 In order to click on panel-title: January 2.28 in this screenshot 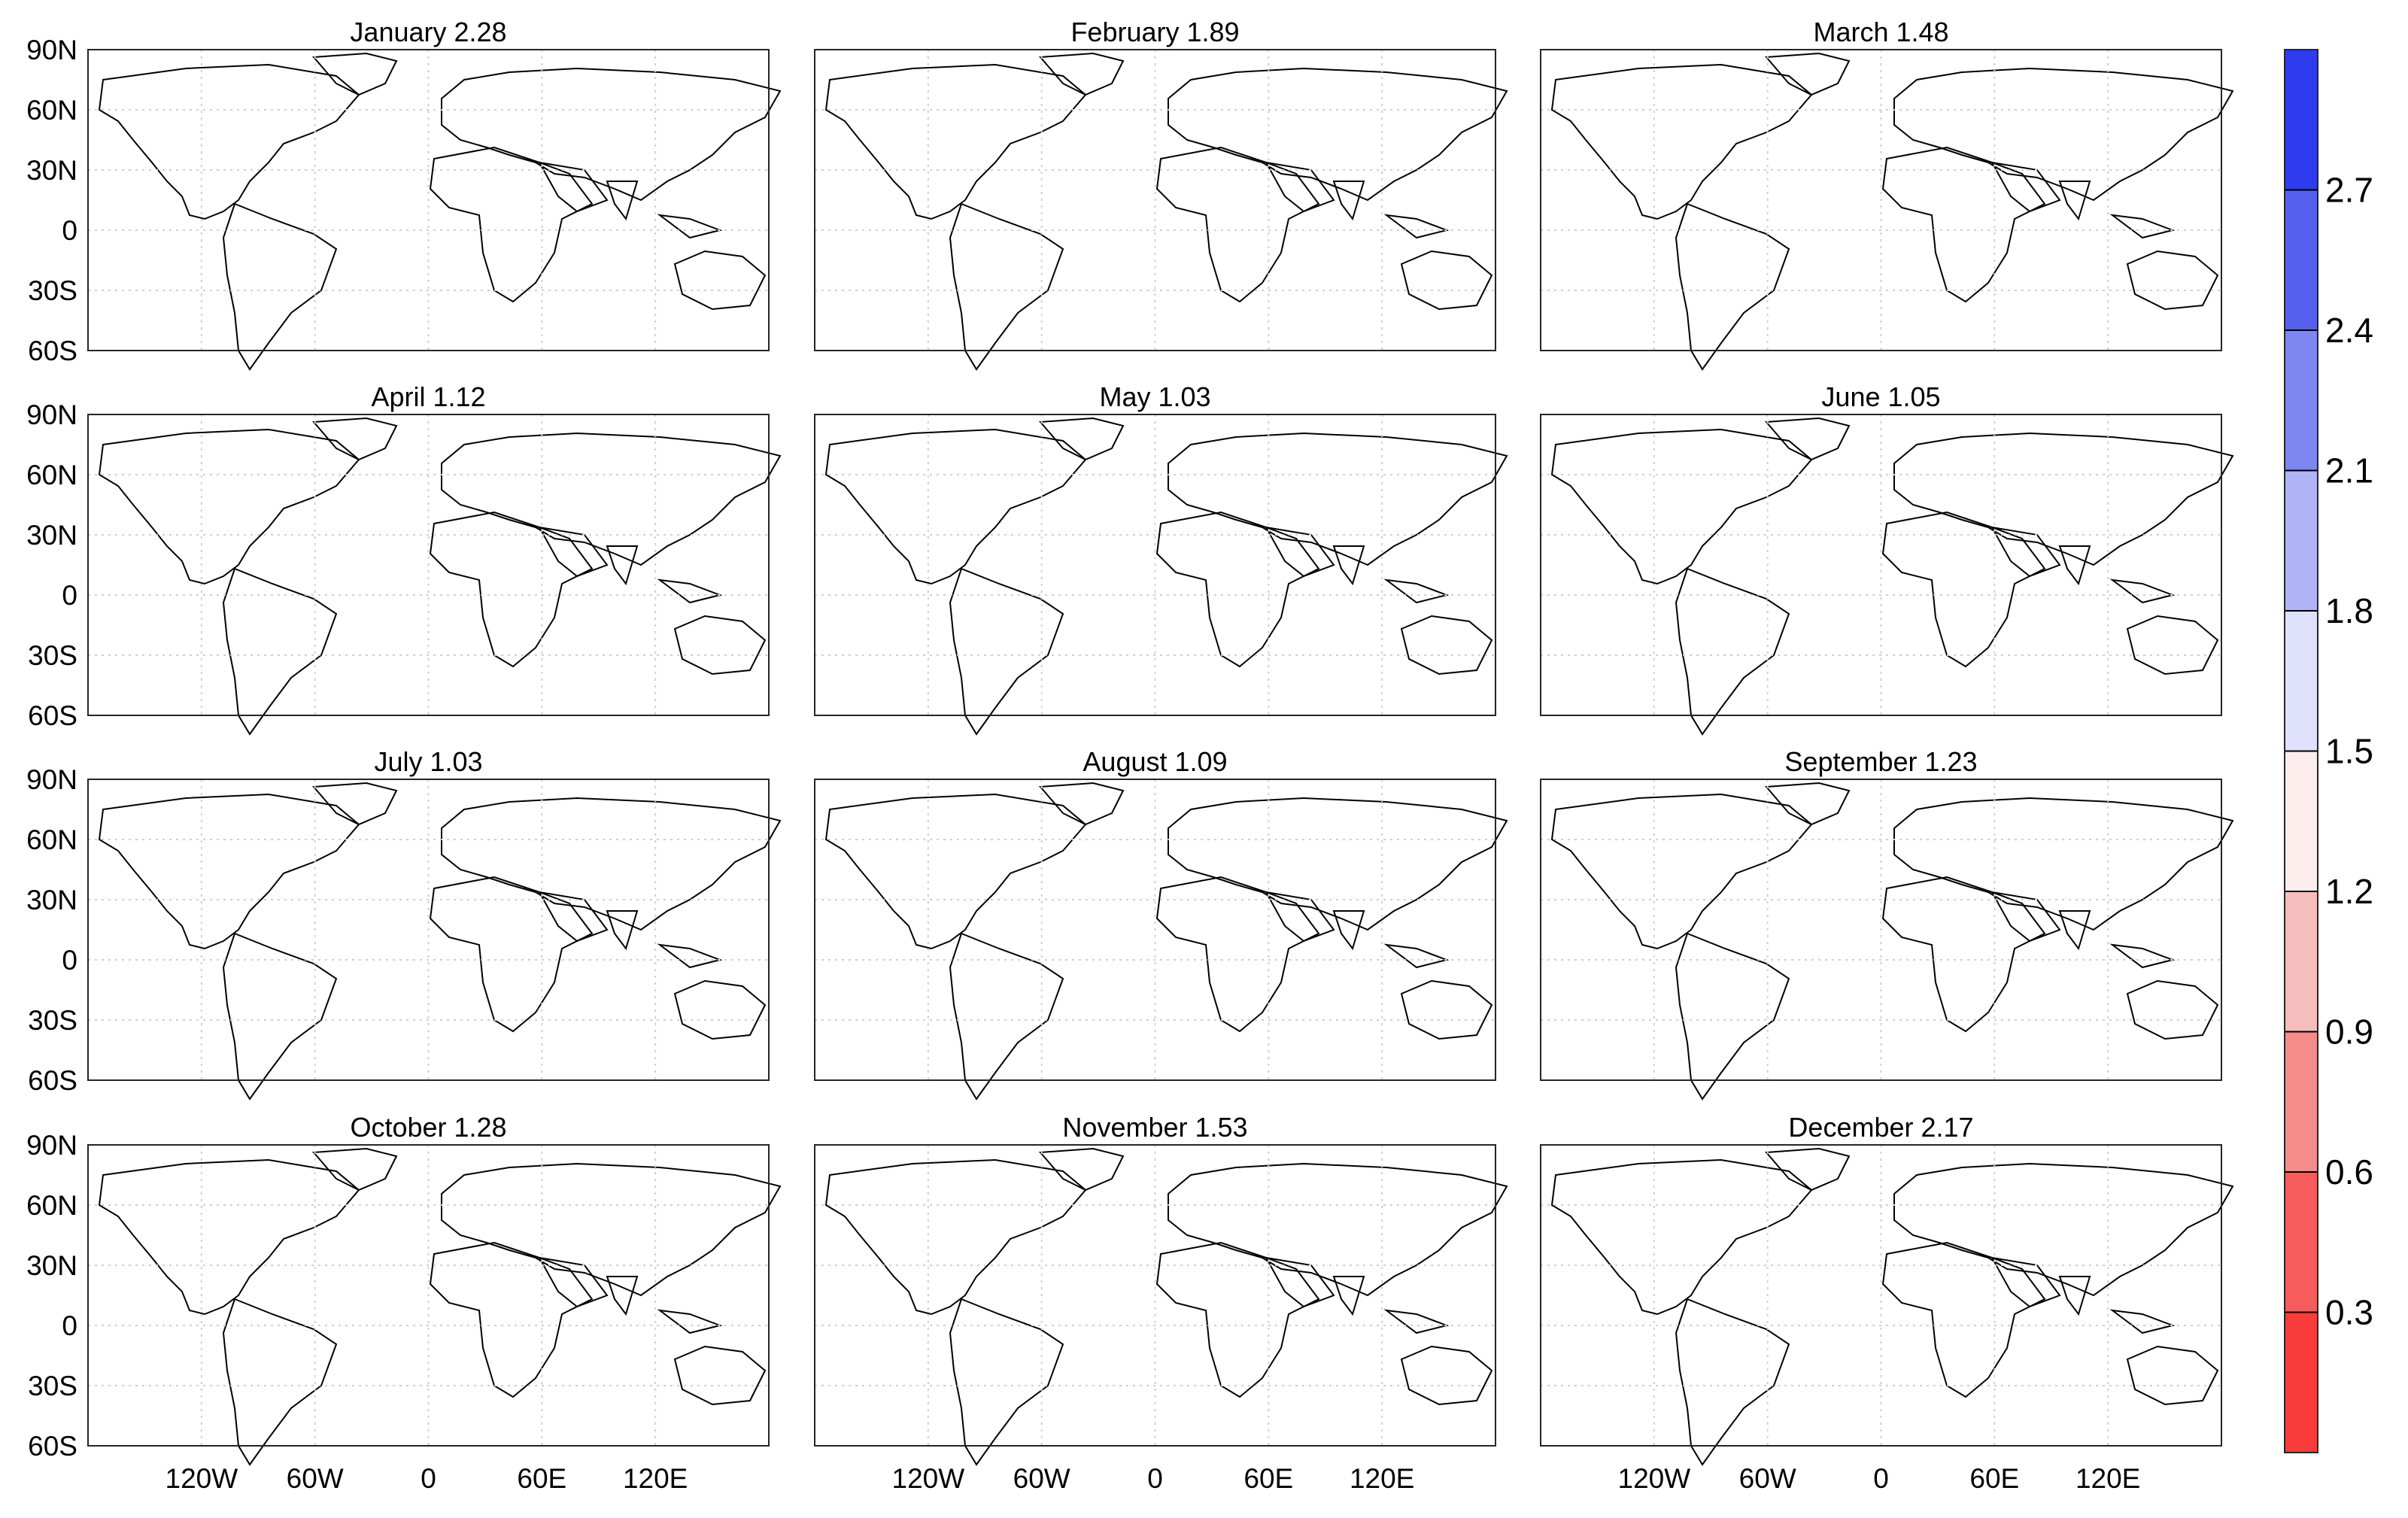, I will do `click(428, 32)`.